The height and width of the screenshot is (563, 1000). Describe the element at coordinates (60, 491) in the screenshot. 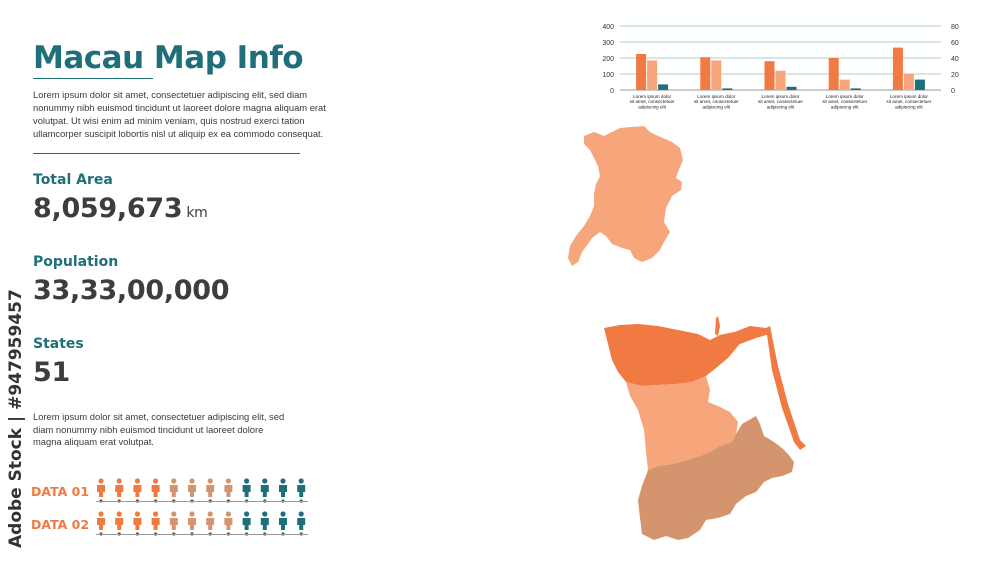

I see `data-01-label: DATA 01` at that location.